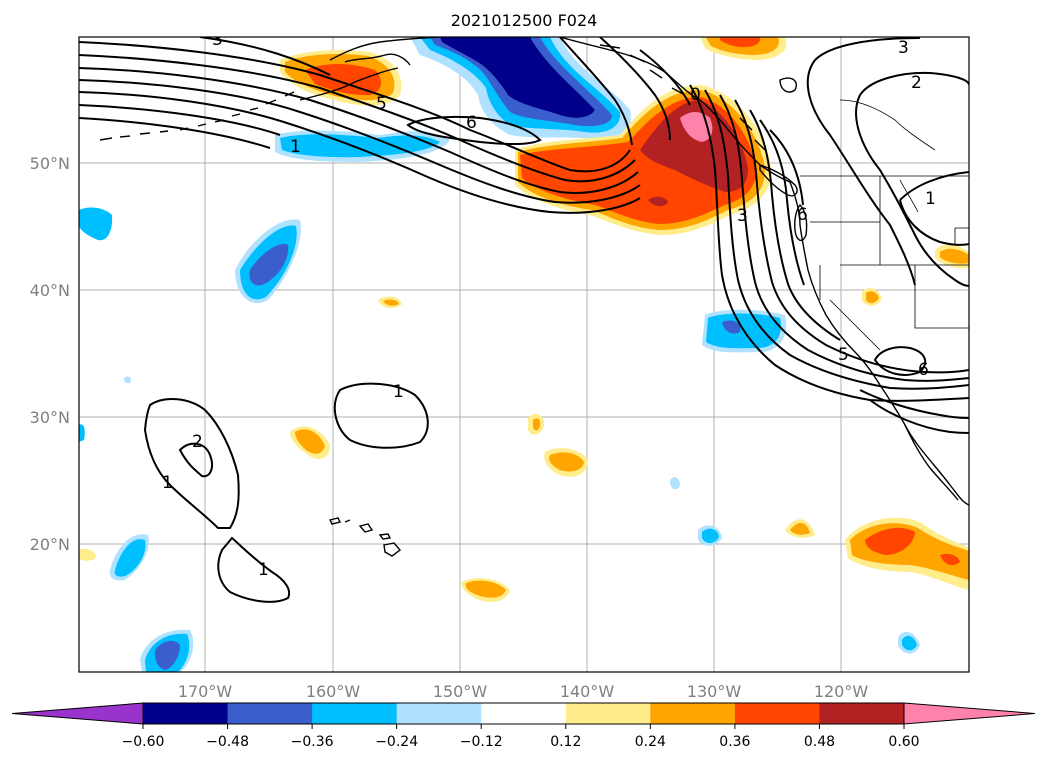 This screenshot has height=763, width=1047. What do you see at coordinates (523, 691) in the screenshot?
I see `longitude-labels: 170°W 160°W 150°W 140°W 130°W 120°W` at bounding box center [523, 691].